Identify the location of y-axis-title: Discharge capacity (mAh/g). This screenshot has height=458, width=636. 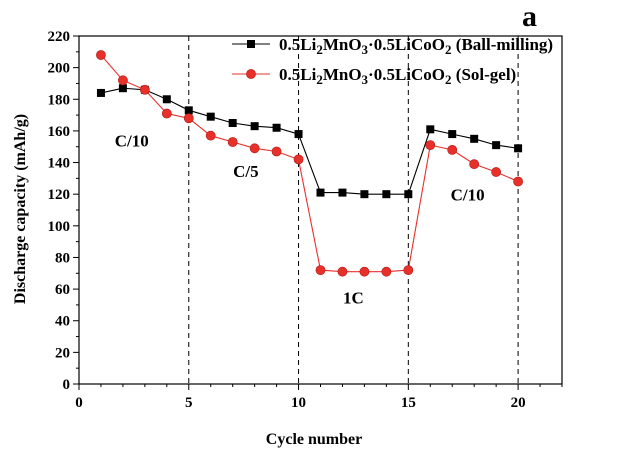
(20, 209).